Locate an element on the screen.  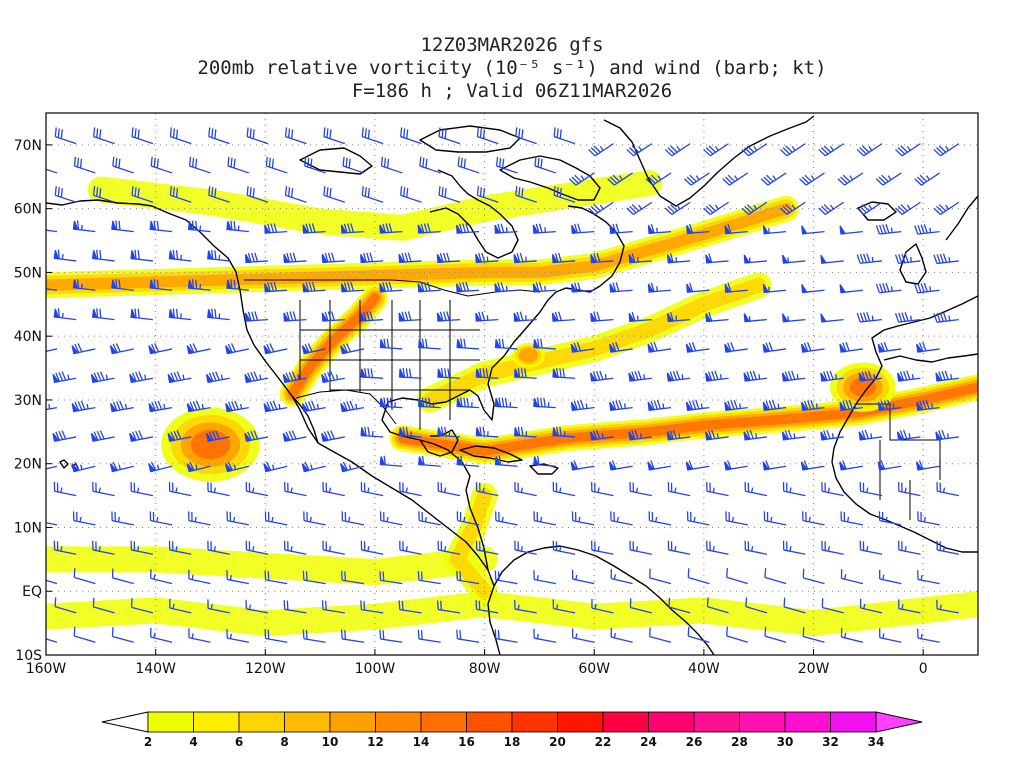
longitude-label: 20W is located at coordinates (814, 669).